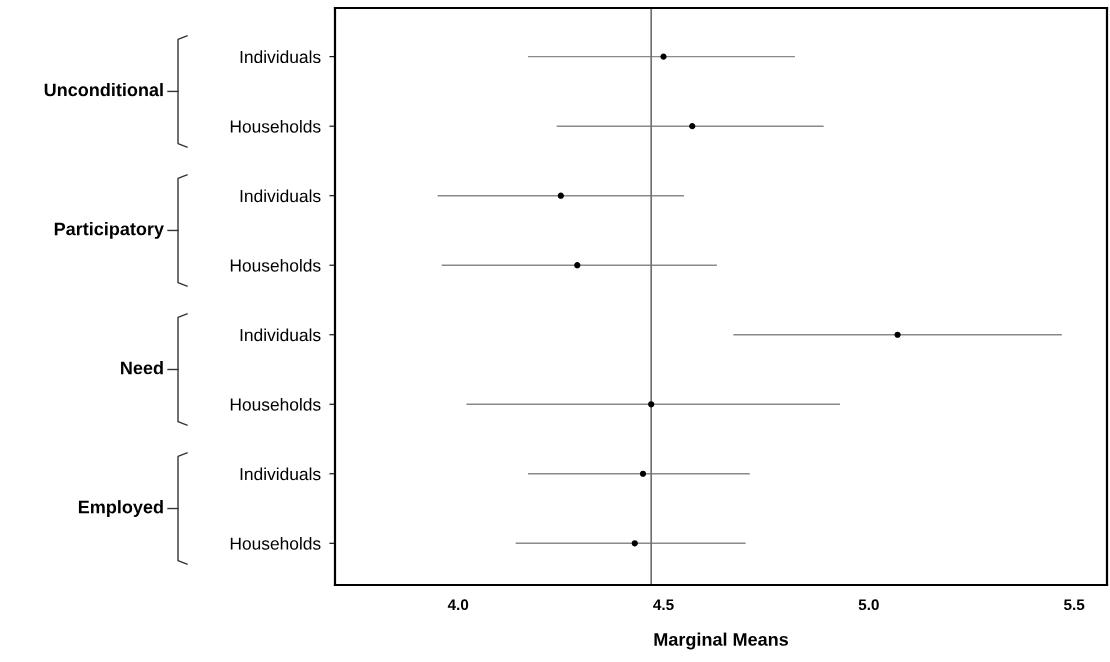  I want to click on text: Unconditional, so click(103, 90).